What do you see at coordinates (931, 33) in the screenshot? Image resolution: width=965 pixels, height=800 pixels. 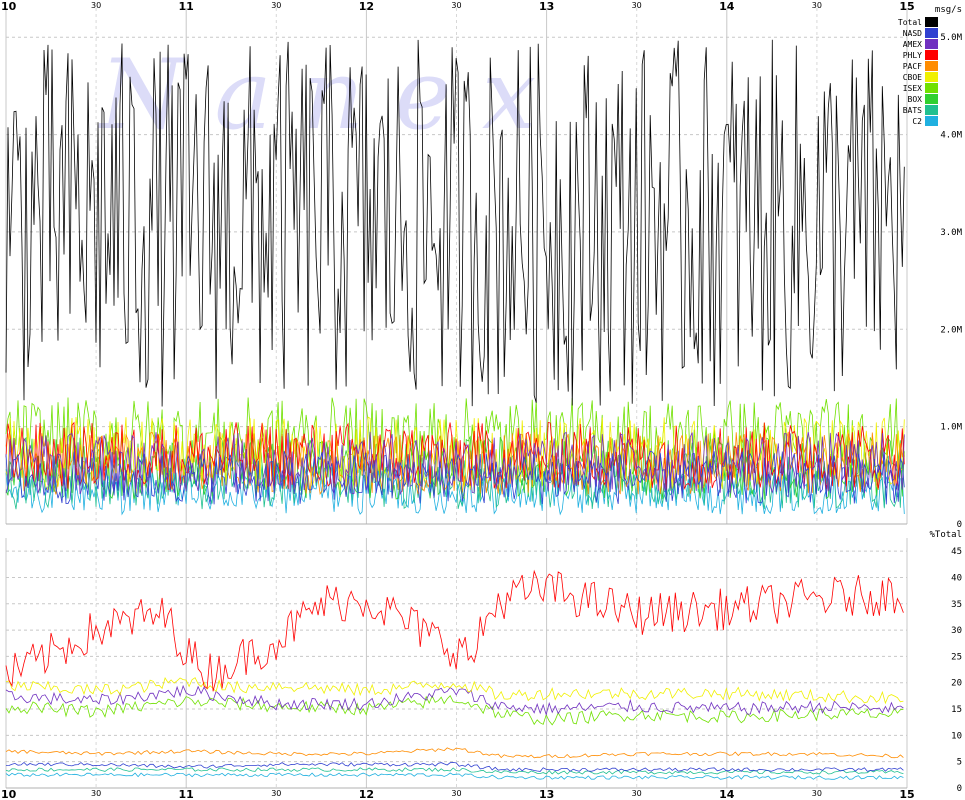 I see `legend-swatch-nasd` at bounding box center [931, 33].